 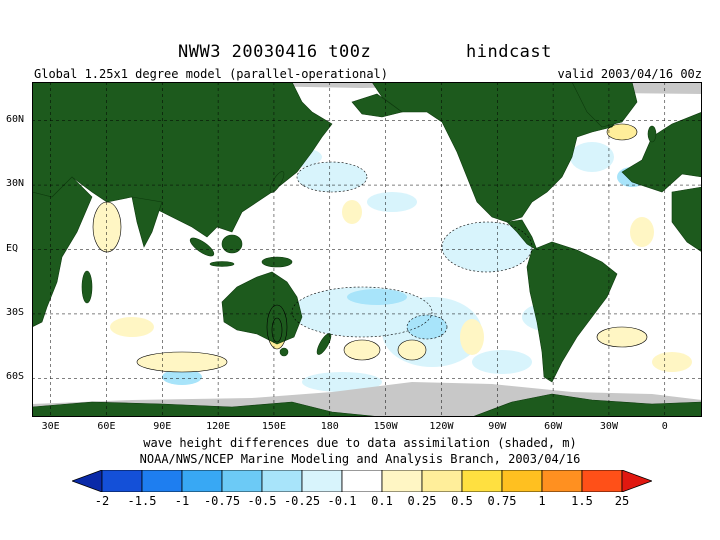 What do you see at coordinates (62, 252) in the screenshot?
I see `land-africa` at bounding box center [62, 252].